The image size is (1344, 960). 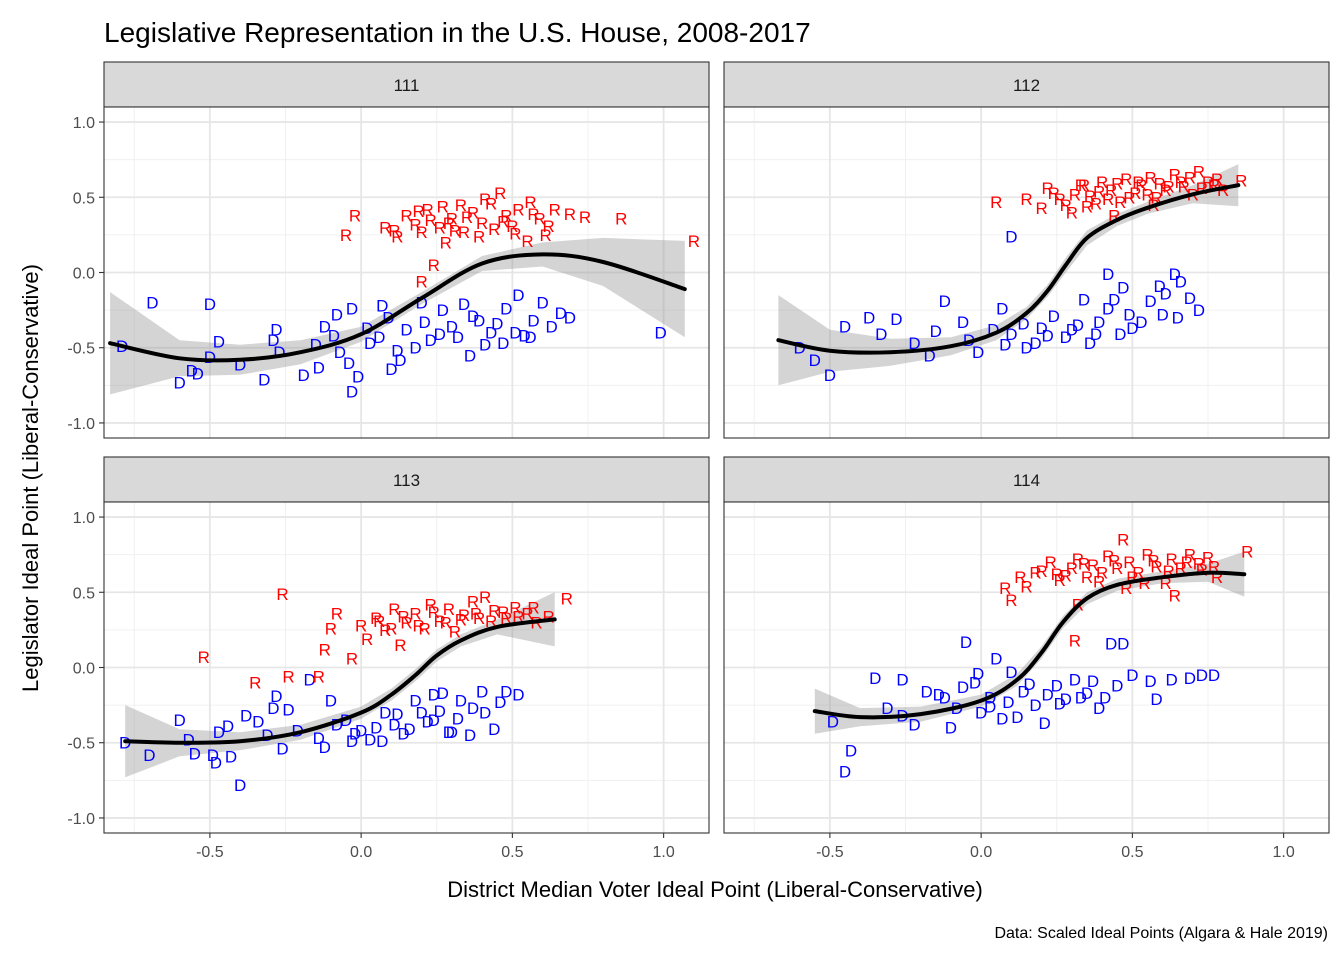 What do you see at coordinates (210, 852) in the screenshot?
I see `x-tick-label: -0.5` at bounding box center [210, 852].